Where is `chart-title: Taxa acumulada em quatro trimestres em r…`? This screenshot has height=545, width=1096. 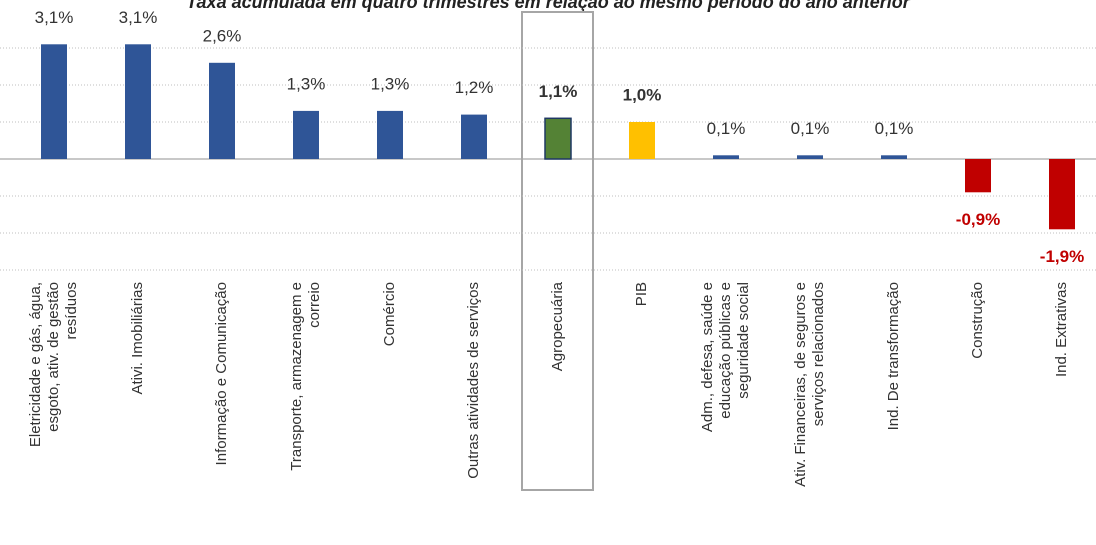
chart-title: Taxa acumulada em quatro trimestres em r… is located at coordinates (548, 6).